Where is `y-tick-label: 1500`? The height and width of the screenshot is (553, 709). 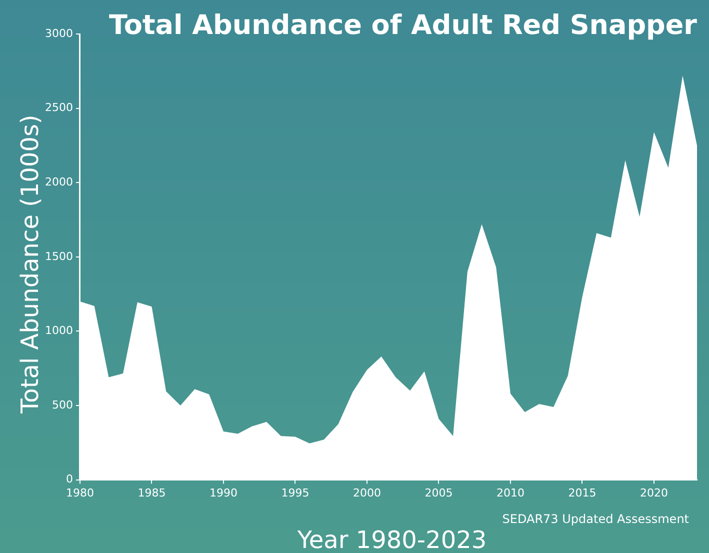
y-tick-label: 1500 is located at coordinates (58, 256).